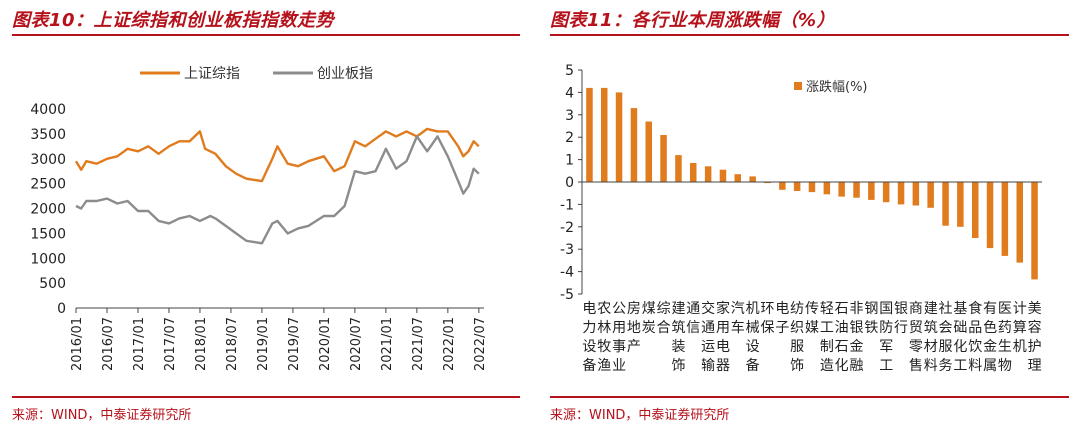  Describe the element at coordinates (48, 160) in the screenshot. I see `y-tick-label: 3000` at that location.